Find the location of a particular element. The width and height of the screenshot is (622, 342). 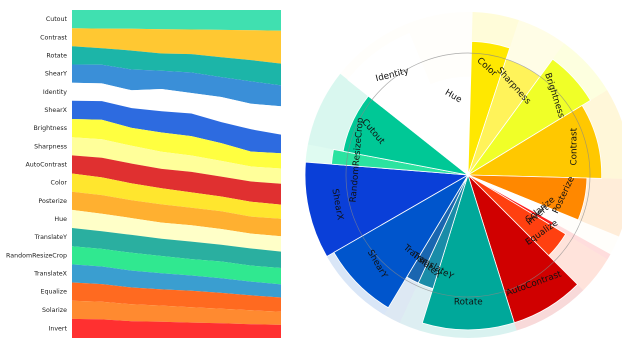

area-label-translatey: TranslateY is located at coordinates (51, 237).